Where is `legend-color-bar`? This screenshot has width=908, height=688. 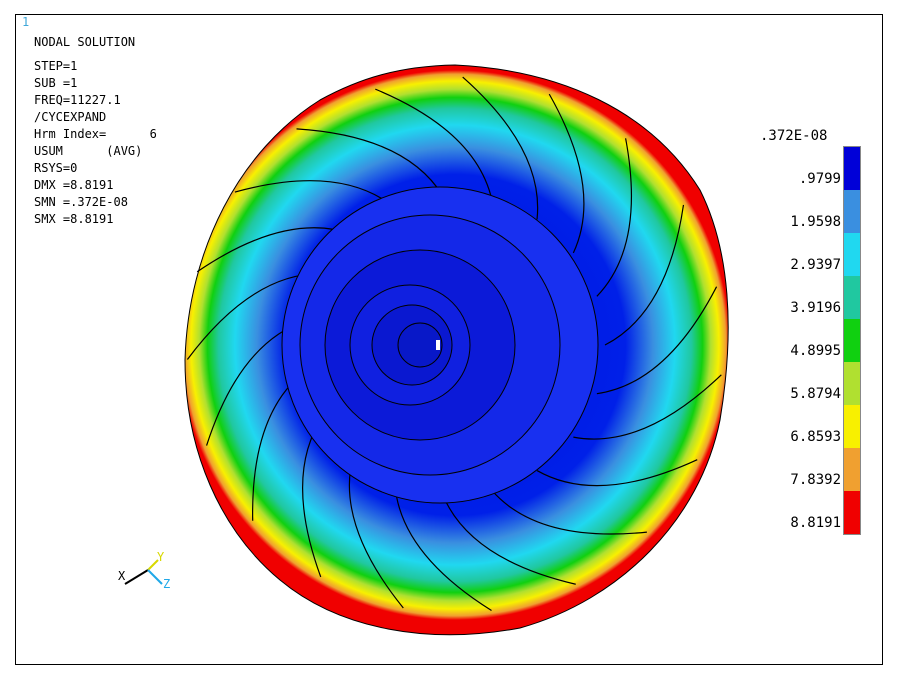 legend-color-bar is located at coordinates (852, 340).